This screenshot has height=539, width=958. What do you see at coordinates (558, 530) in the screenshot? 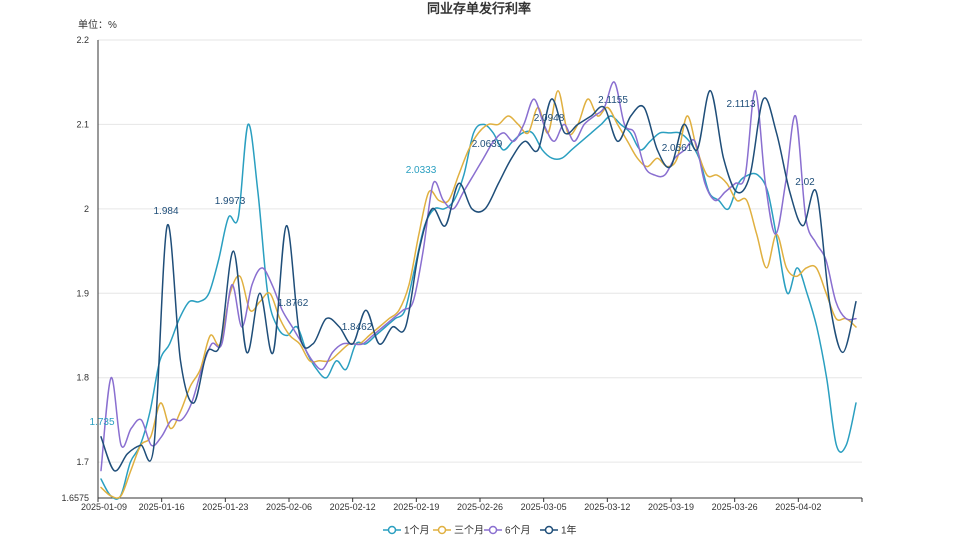
I see `legend-item: 1年` at bounding box center [558, 530].